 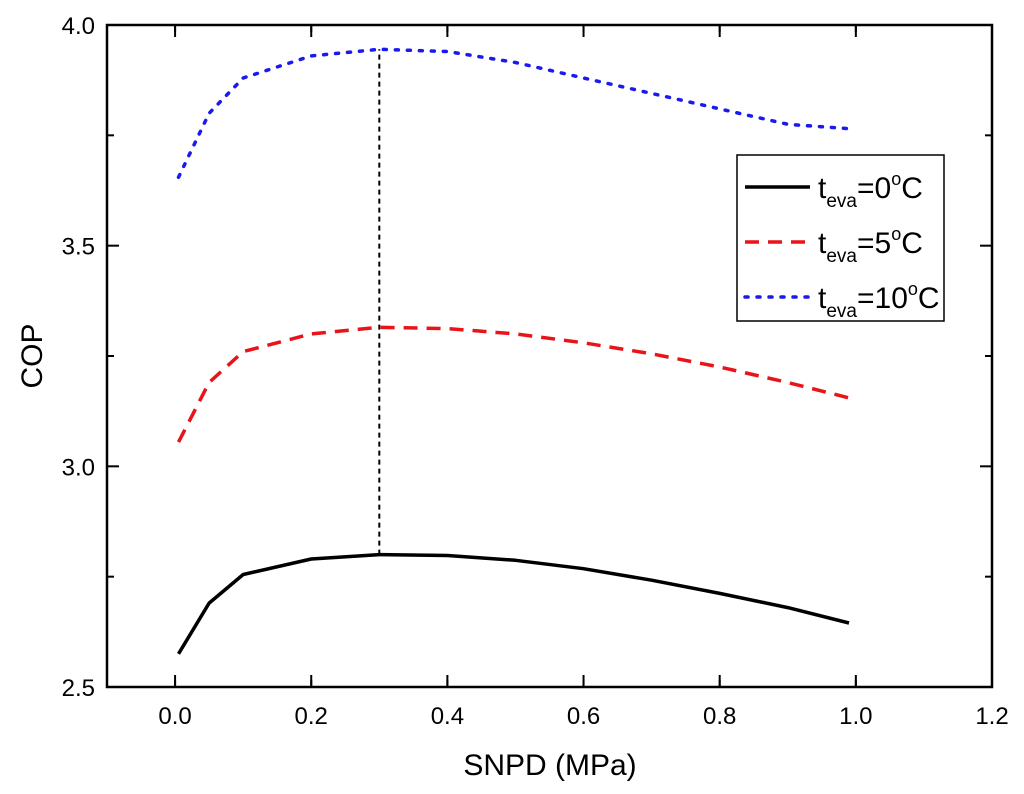 I want to click on x-tick-label: 0.4, so click(x=447, y=716).